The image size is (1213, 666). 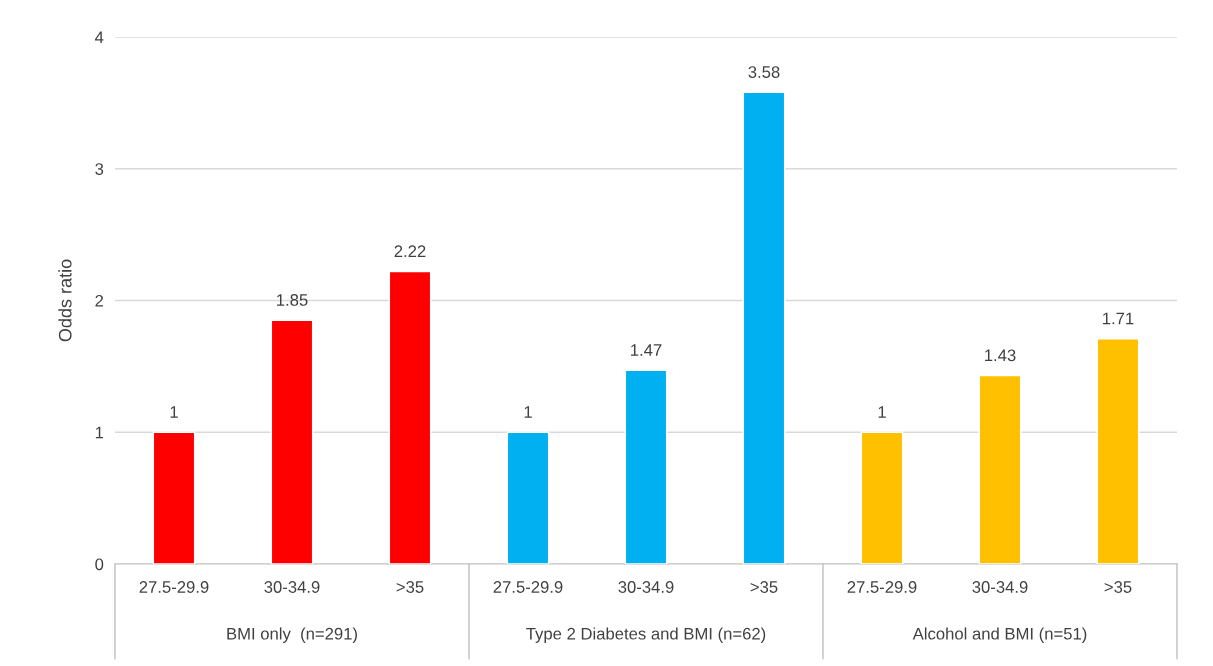 What do you see at coordinates (65, 300) in the screenshot?
I see `y-axis-title: Odds ratio` at bounding box center [65, 300].